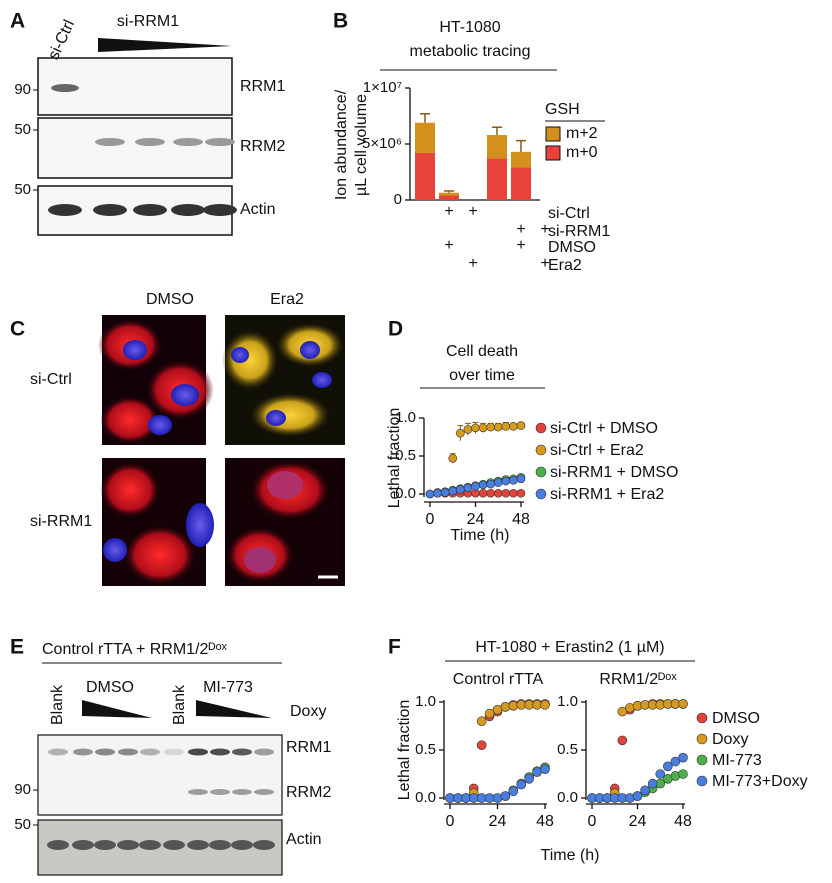 The image size is (832, 883). What do you see at coordinates (404, 750) in the screenshot?
I see `y-axis-label: Lethal fraction` at bounding box center [404, 750].